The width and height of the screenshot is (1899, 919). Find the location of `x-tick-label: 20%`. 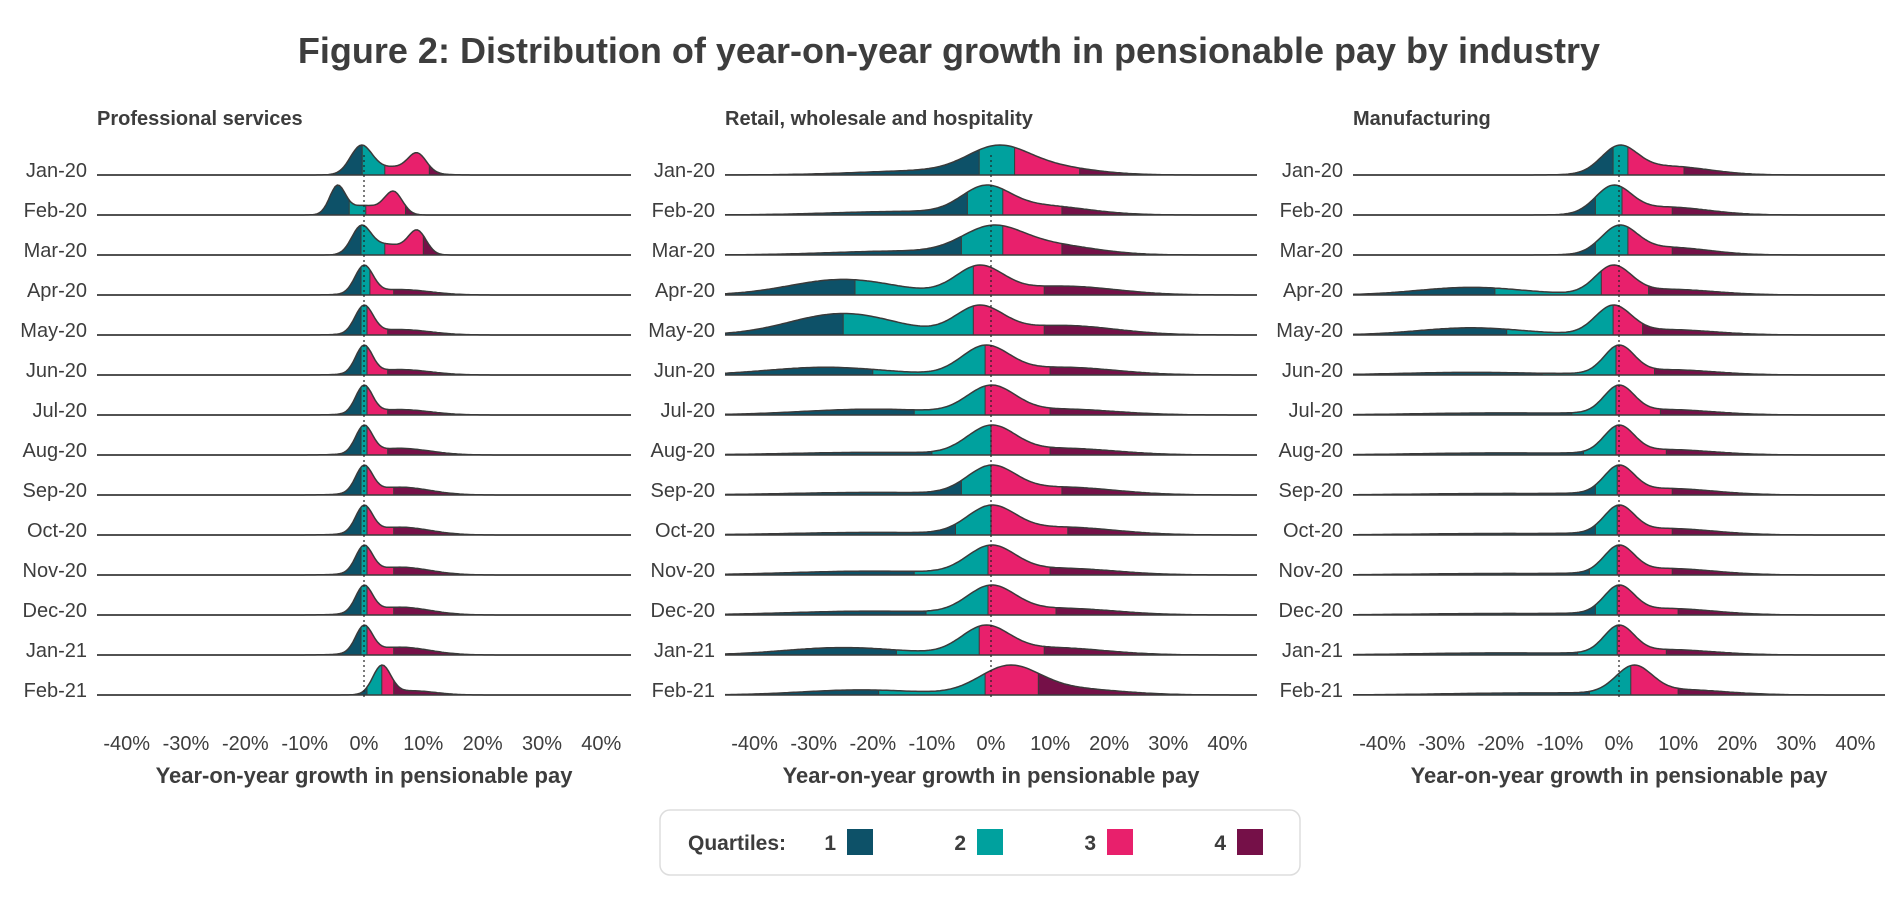

x-tick-label: 20% is located at coordinates (483, 744).